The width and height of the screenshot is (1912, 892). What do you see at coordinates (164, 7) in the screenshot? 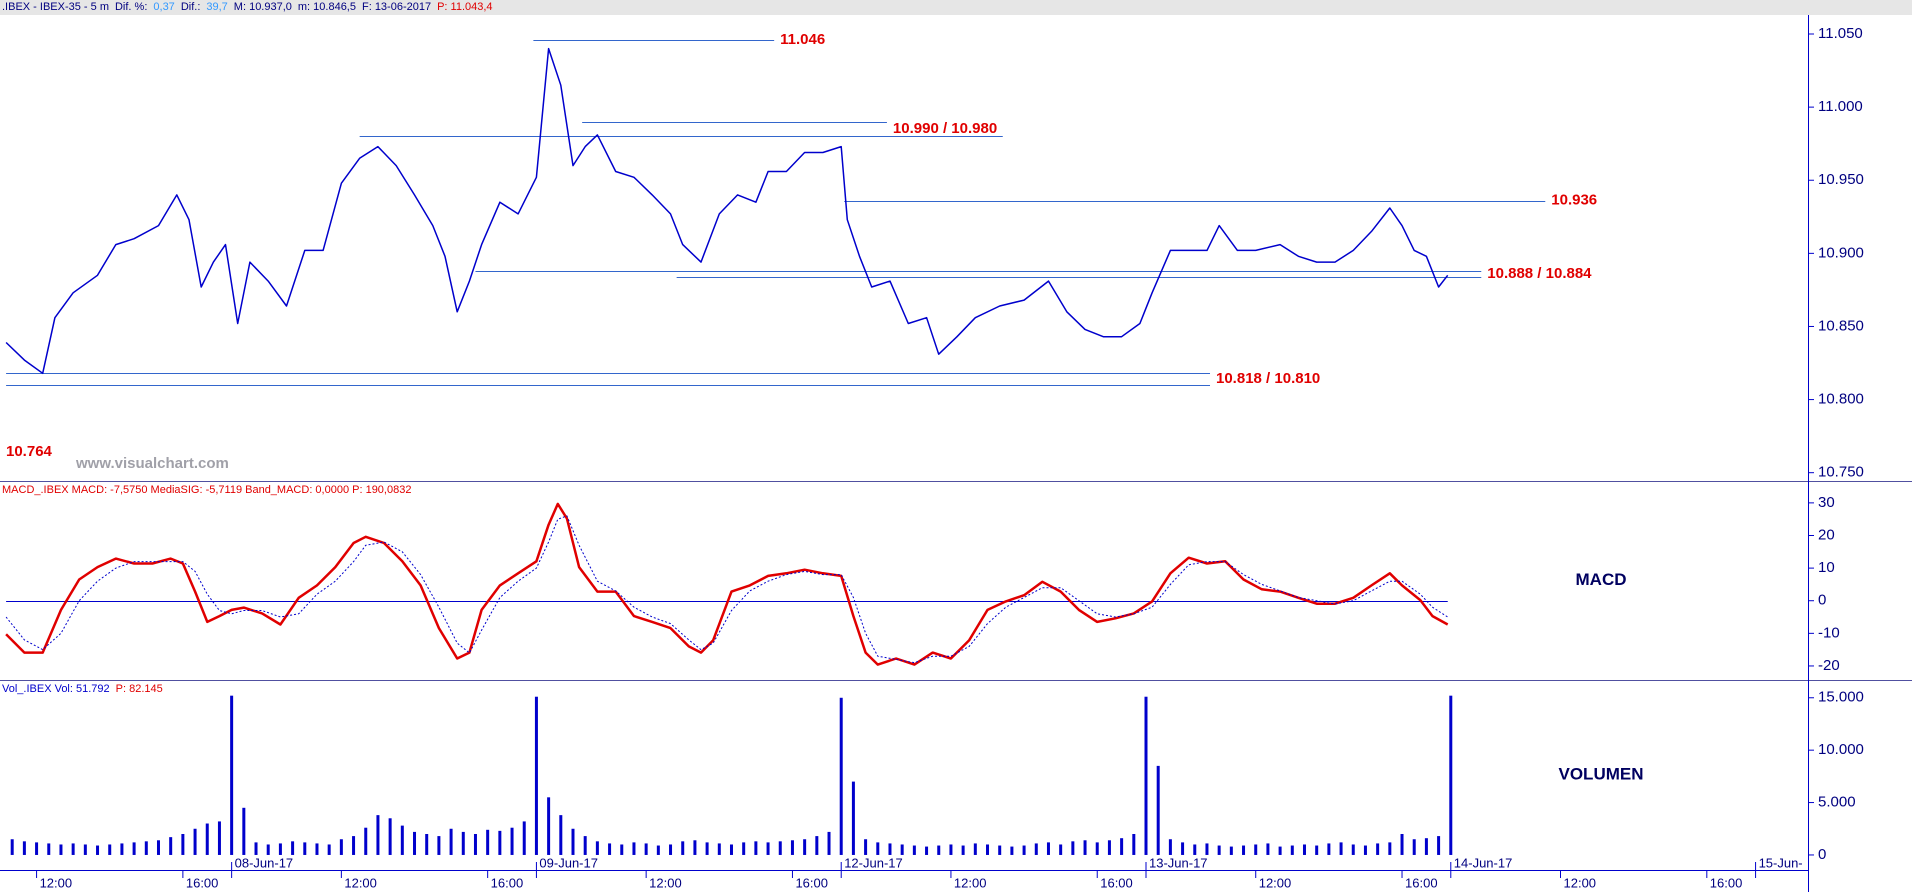
I see `header-text: 0,37` at bounding box center [164, 7].